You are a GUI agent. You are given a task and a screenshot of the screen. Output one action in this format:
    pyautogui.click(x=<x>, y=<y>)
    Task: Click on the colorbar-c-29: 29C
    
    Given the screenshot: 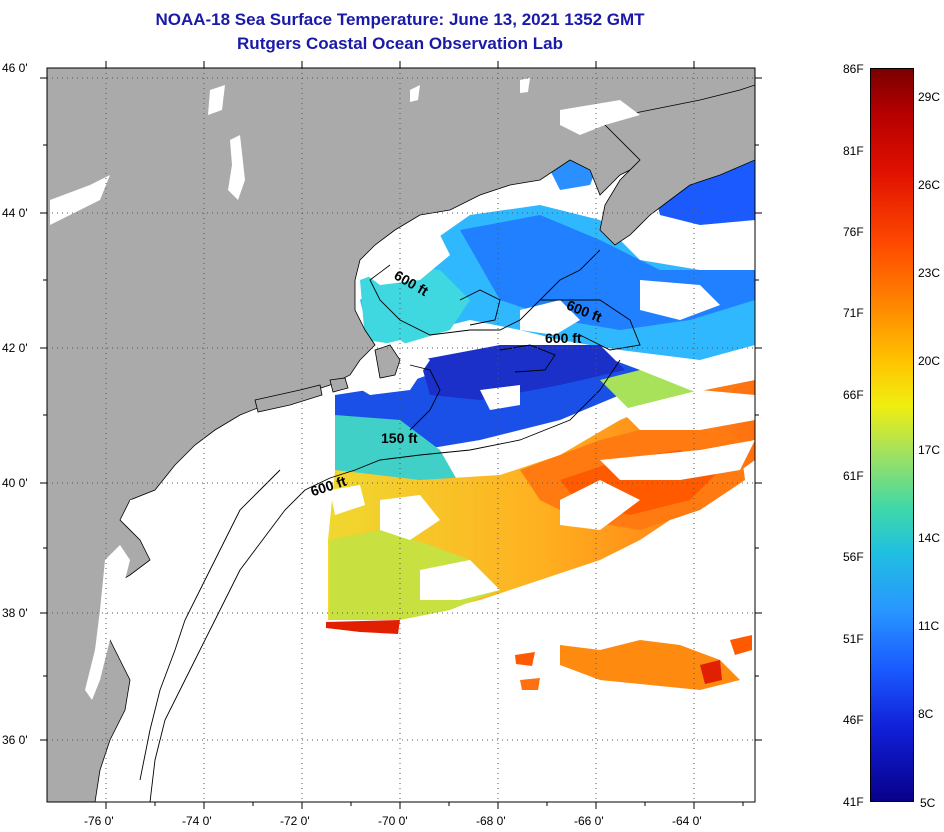 What is the action you would take?
    pyautogui.click(x=929, y=97)
    